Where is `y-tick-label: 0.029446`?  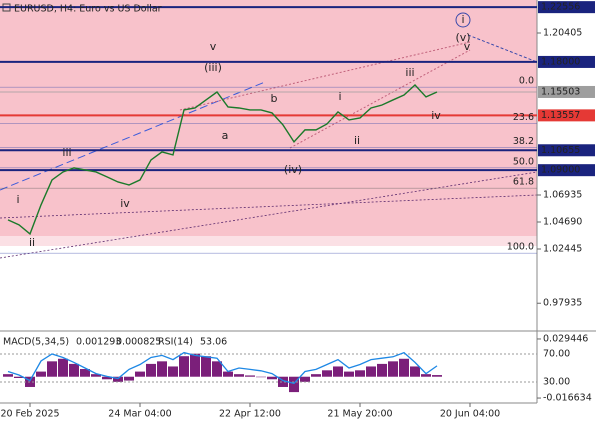
y-tick-label: 0.029446 is located at coordinates (565, 338).